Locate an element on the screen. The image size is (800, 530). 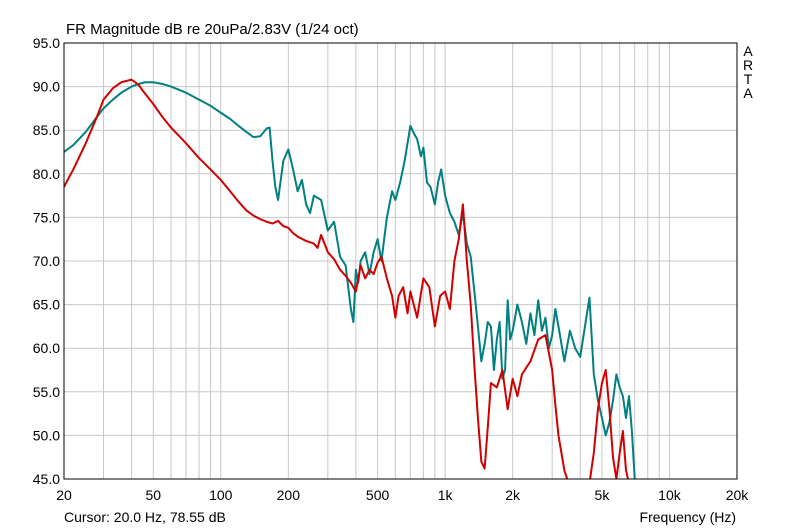
cursor-readout: Cursor: 20.0 Hz, 78.55 dB is located at coordinates (145, 517).